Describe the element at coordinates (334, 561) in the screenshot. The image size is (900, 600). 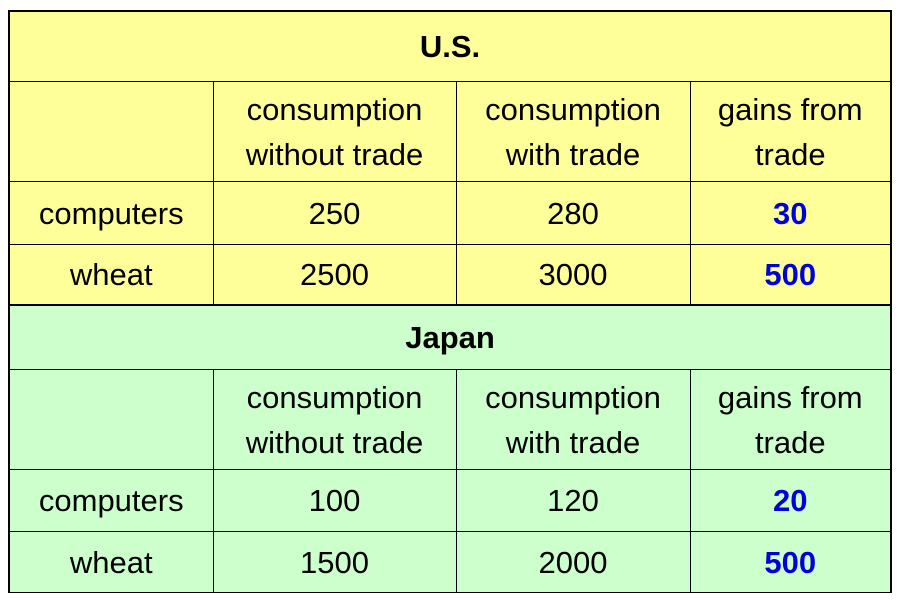
I see `japan-wheat-without-trade: 1500` at that location.